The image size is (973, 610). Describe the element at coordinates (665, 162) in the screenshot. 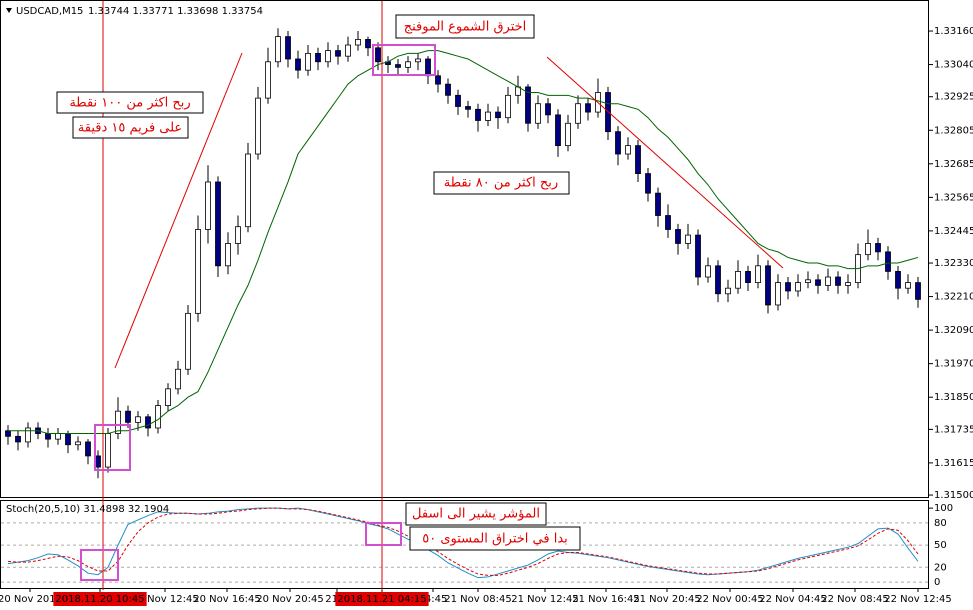

I see `trend-line` at that location.